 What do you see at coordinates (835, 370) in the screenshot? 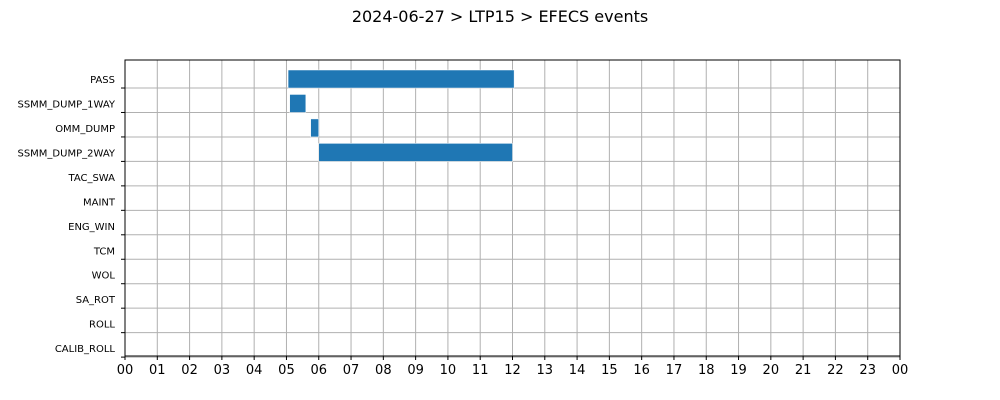
I see `x-tick-label: 22` at bounding box center [835, 370].